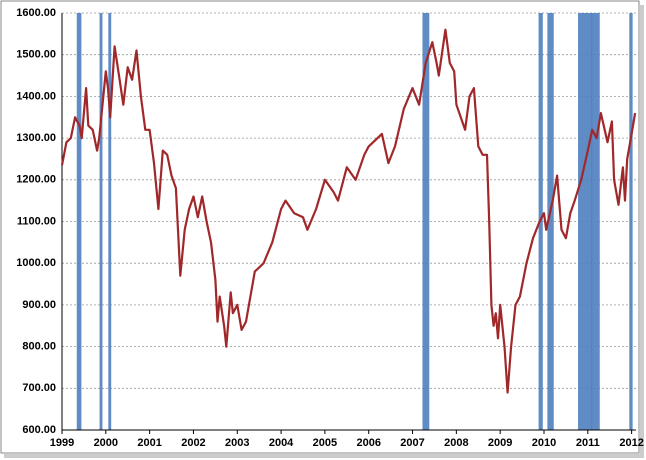  I want to click on x-tick-label: 2004, so click(281, 443).